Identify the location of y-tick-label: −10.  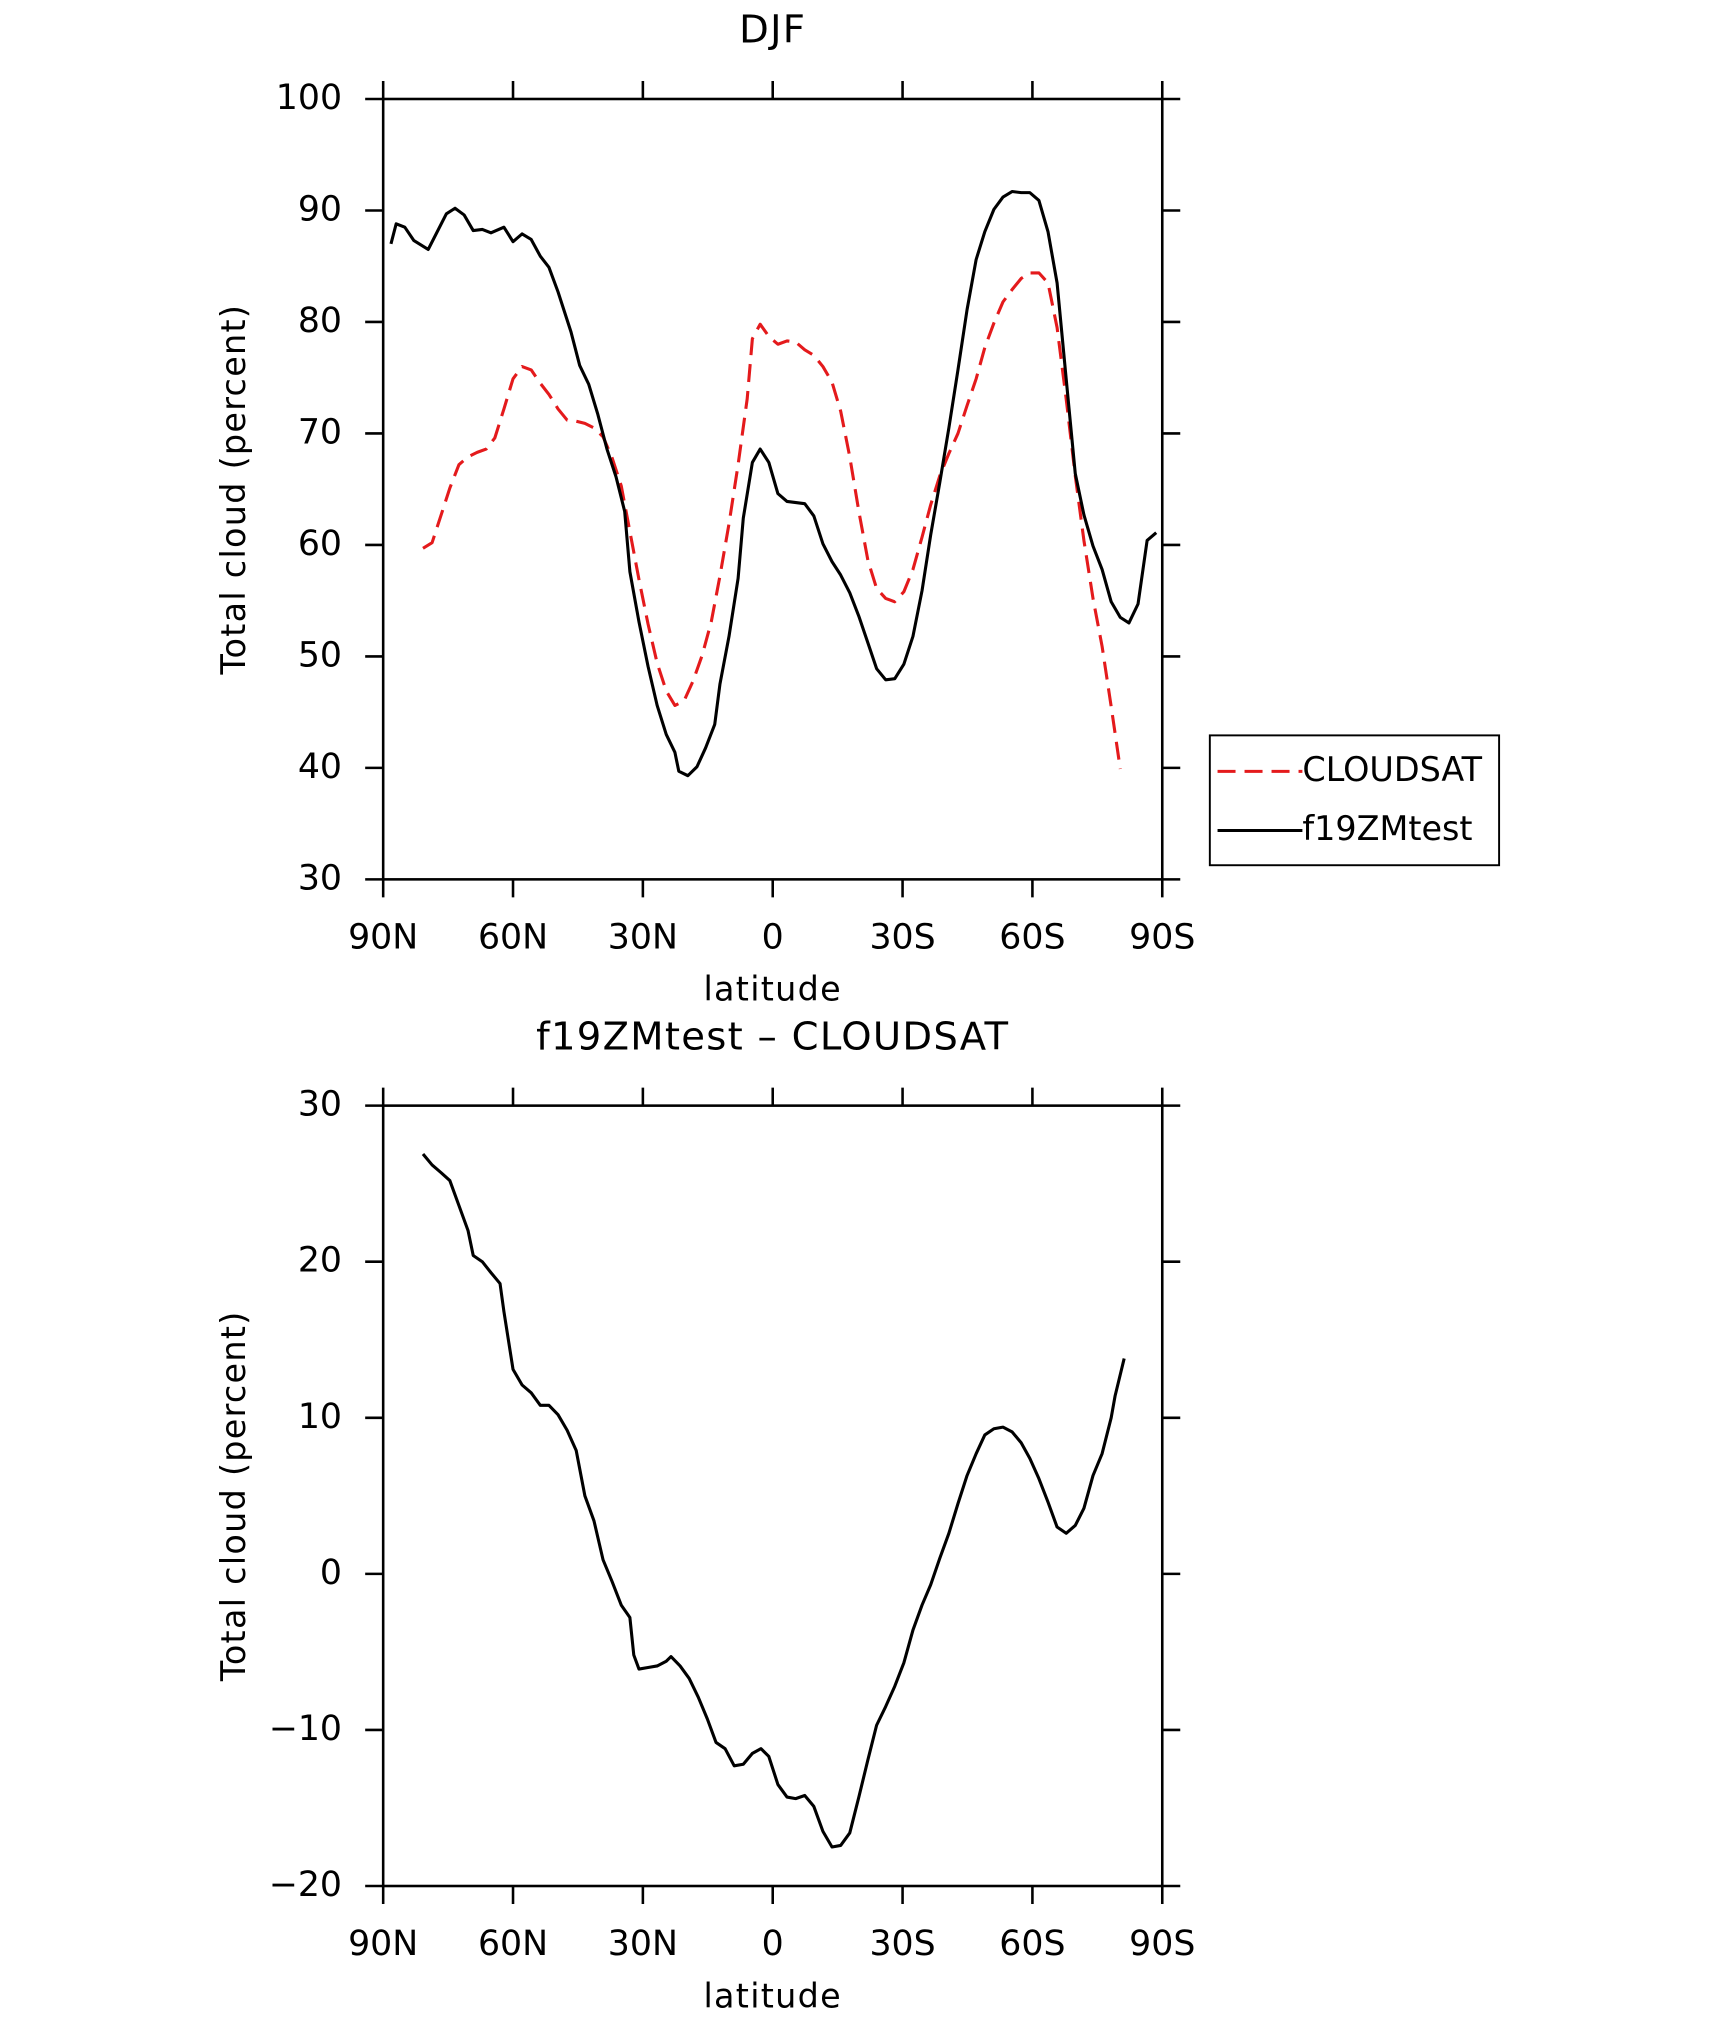
(305, 1729).